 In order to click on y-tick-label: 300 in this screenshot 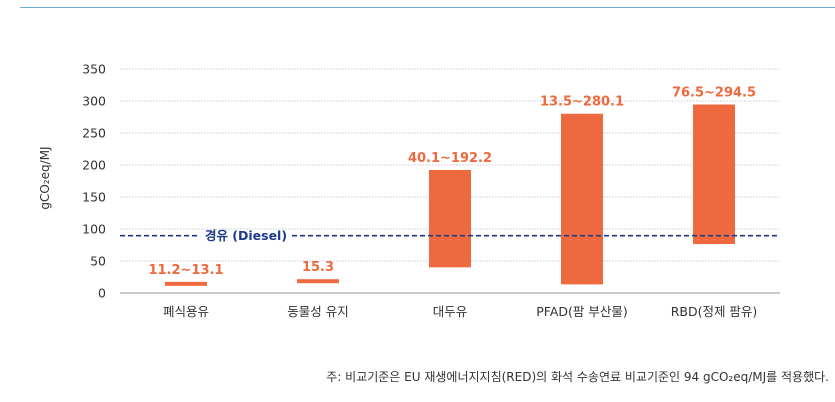, I will do `click(94, 101)`.